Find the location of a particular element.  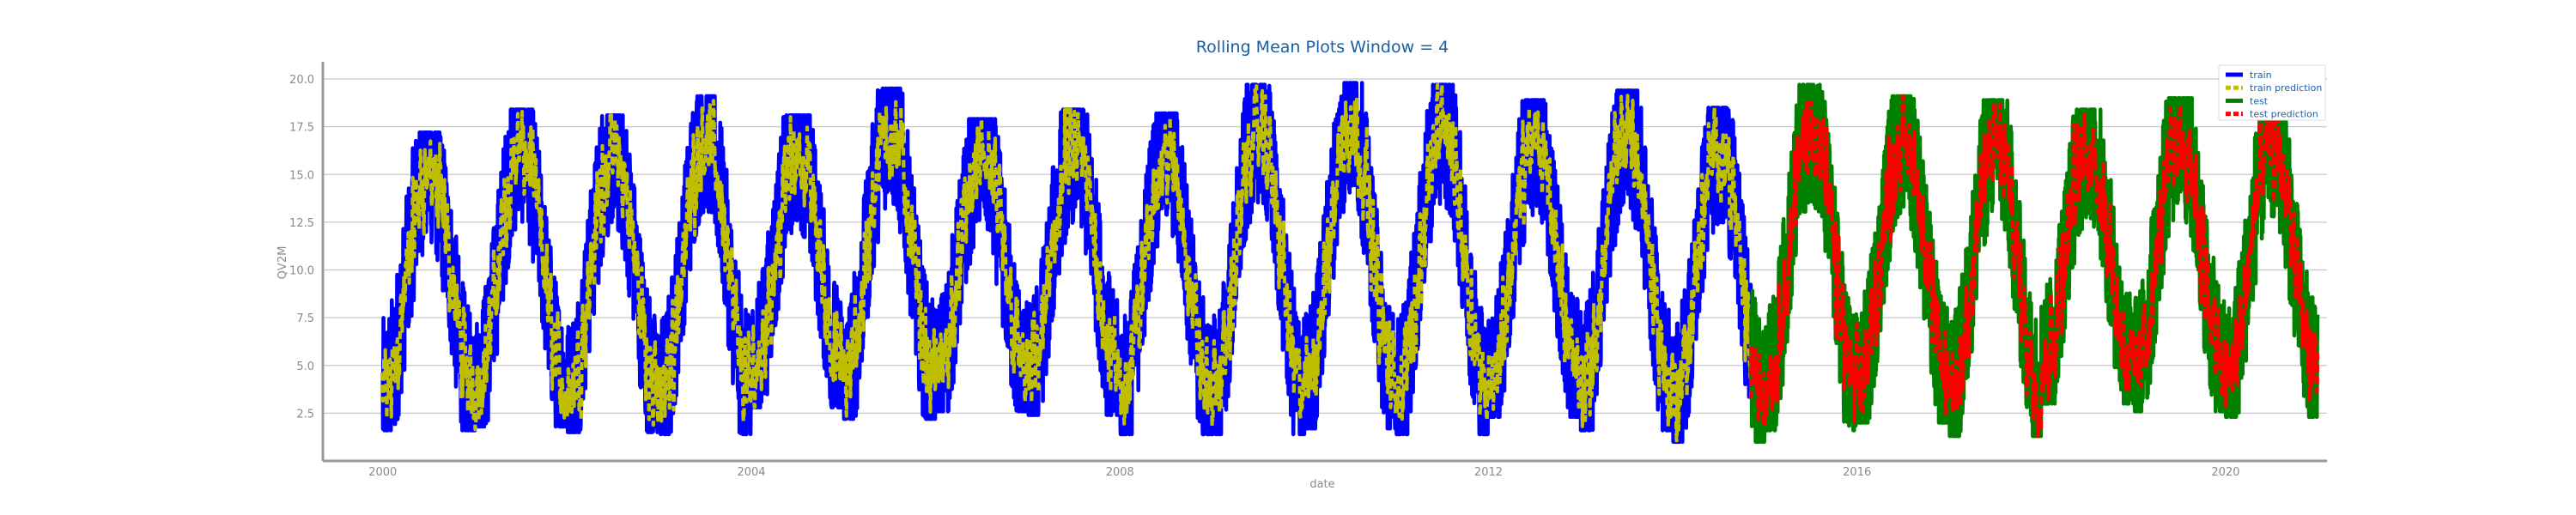

y-ticks: 2.5 5.0 7.5 10.0 12.5 15.0 17.5 20.0 is located at coordinates (301, 247).